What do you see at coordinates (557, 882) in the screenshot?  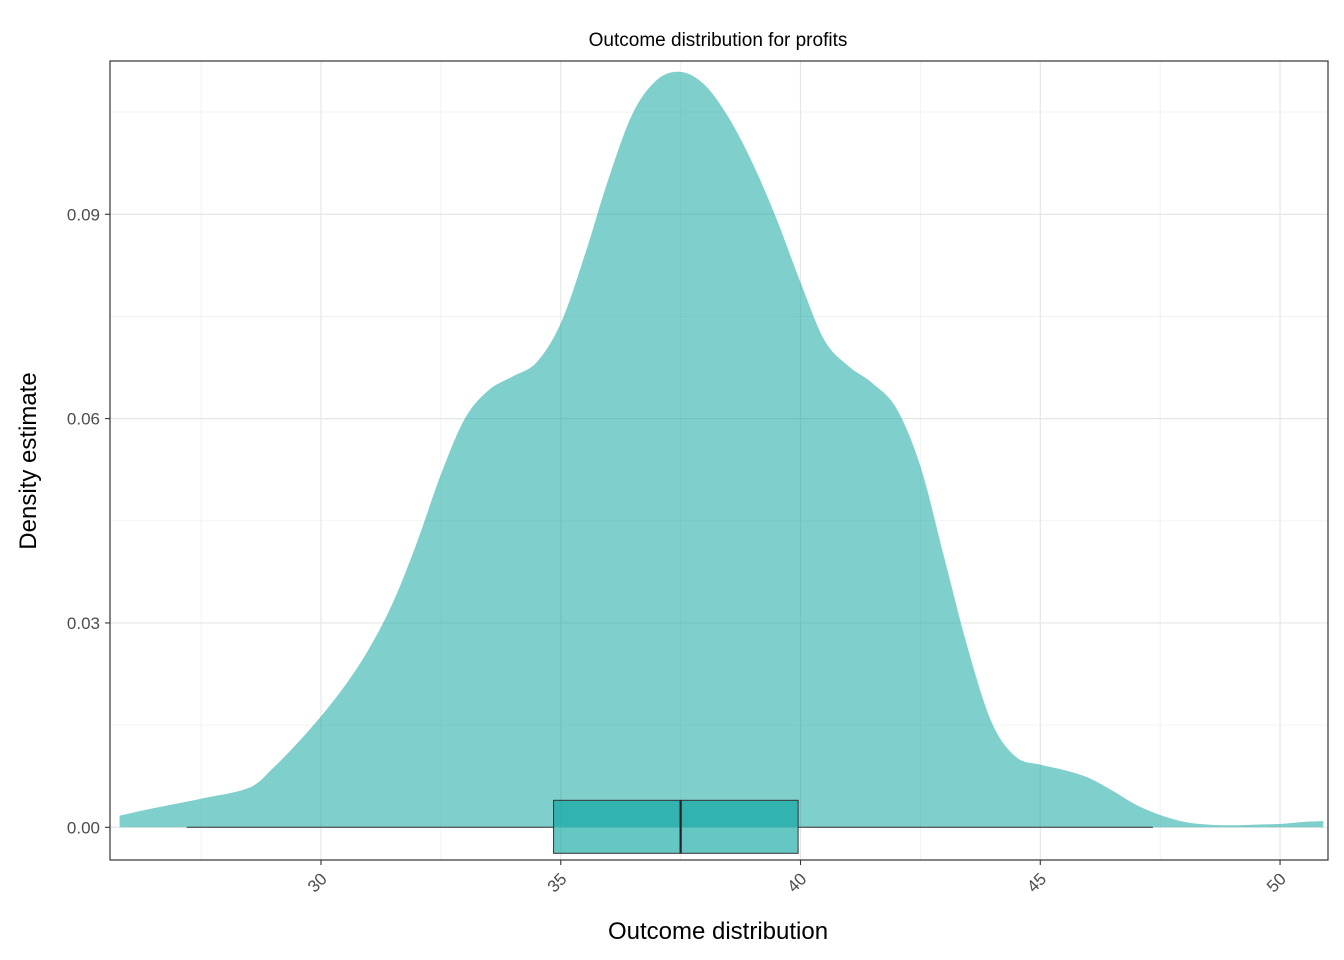 I see `x-tick-label: 35` at bounding box center [557, 882].